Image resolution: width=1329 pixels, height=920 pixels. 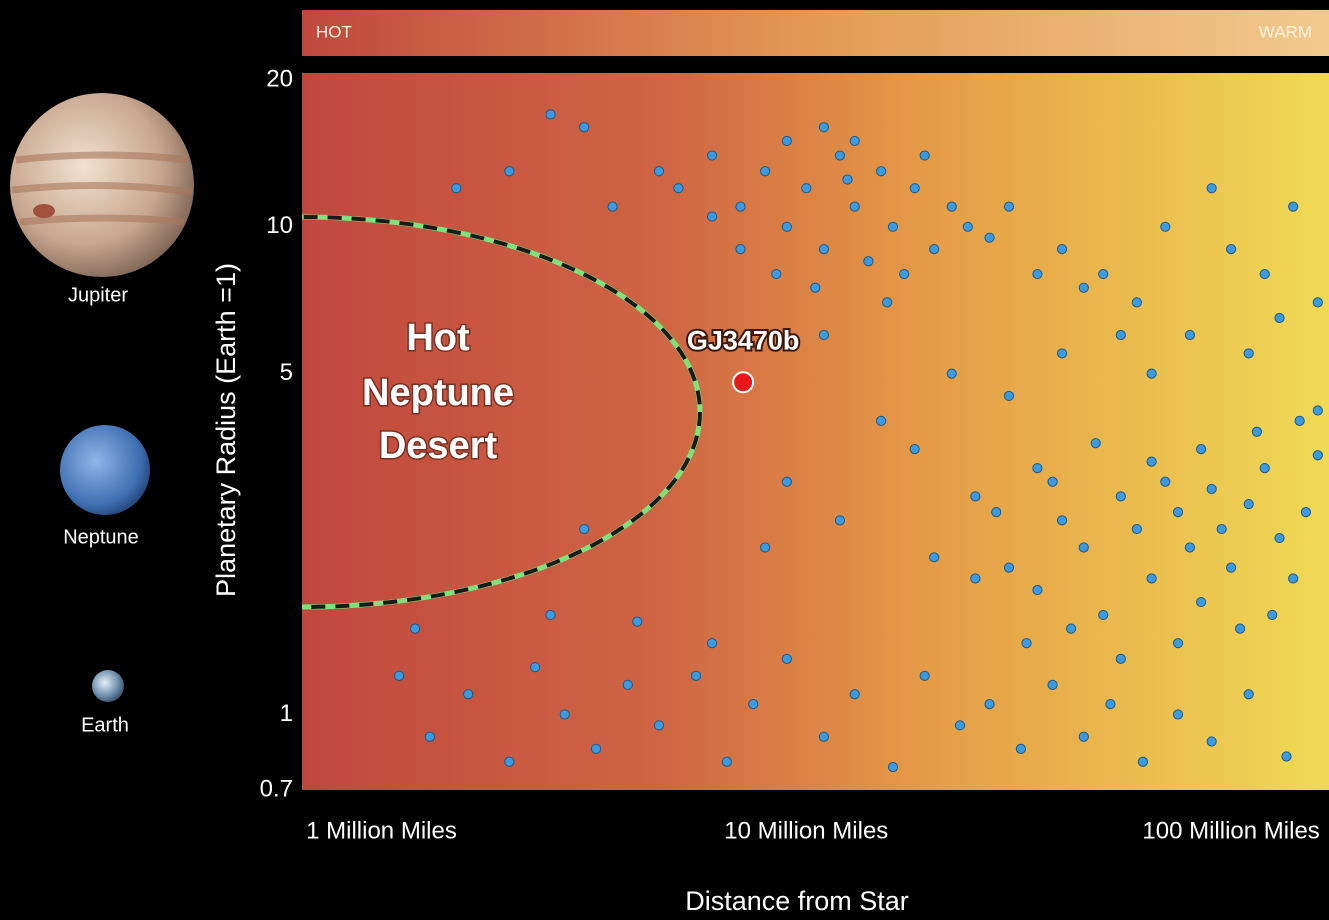 I want to click on highlight-point, so click(x=743, y=382).